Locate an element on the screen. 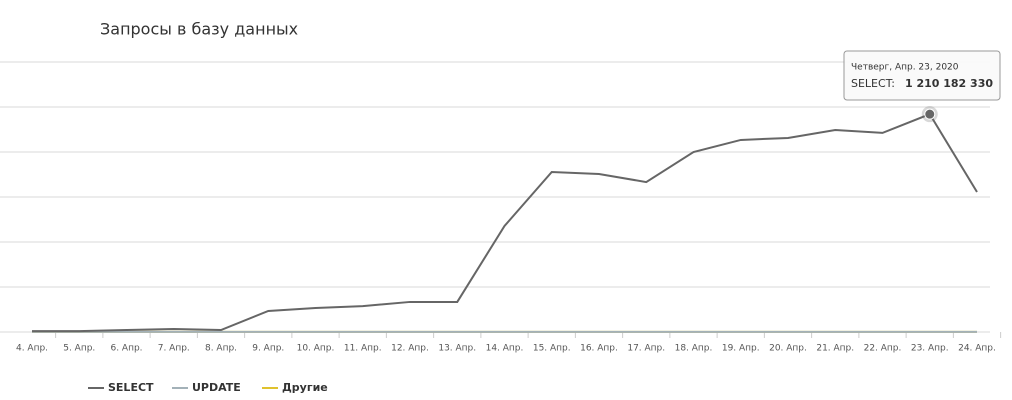 This screenshot has width=1012, height=400. x-tick-label: 13. Апр. is located at coordinates (457, 349).